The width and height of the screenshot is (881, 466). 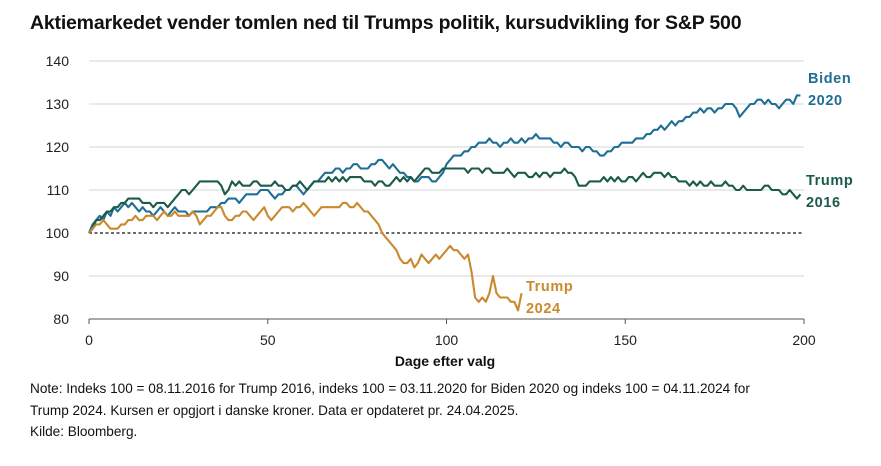 What do you see at coordinates (58, 233) in the screenshot?
I see `y-tick-label: 100` at bounding box center [58, 233].